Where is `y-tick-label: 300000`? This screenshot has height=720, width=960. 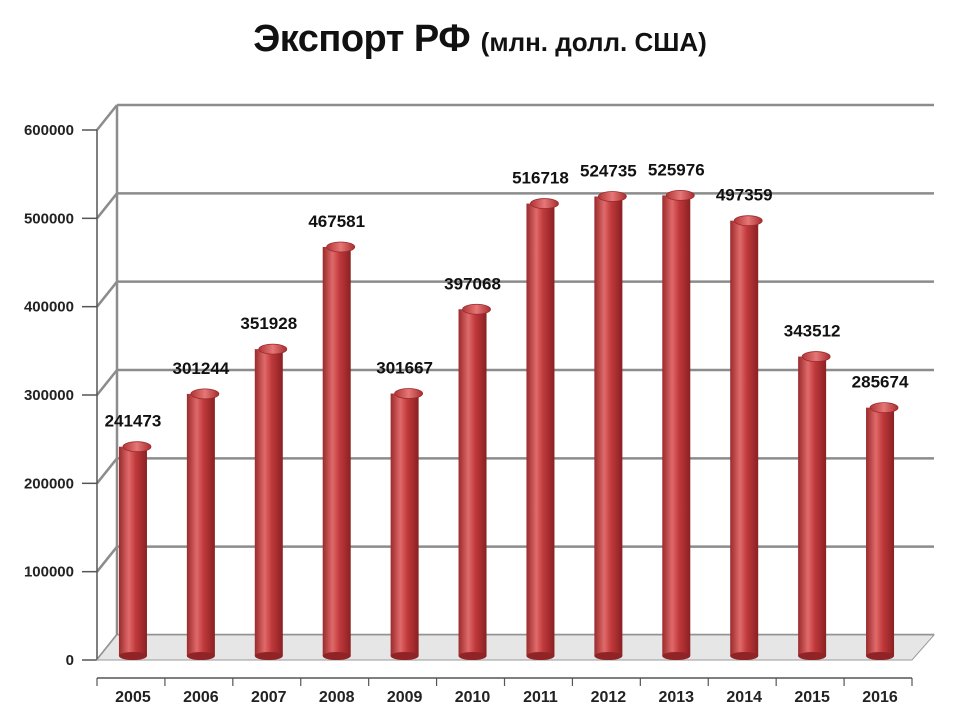 y-tick-label: 300000 is located at coordinates (49, 395).